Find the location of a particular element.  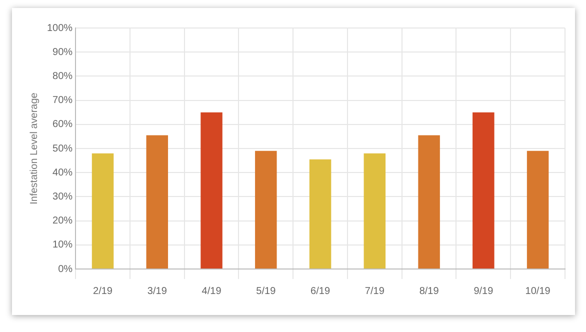

y-tick-label: 0% is located at coordinates (65, 269).